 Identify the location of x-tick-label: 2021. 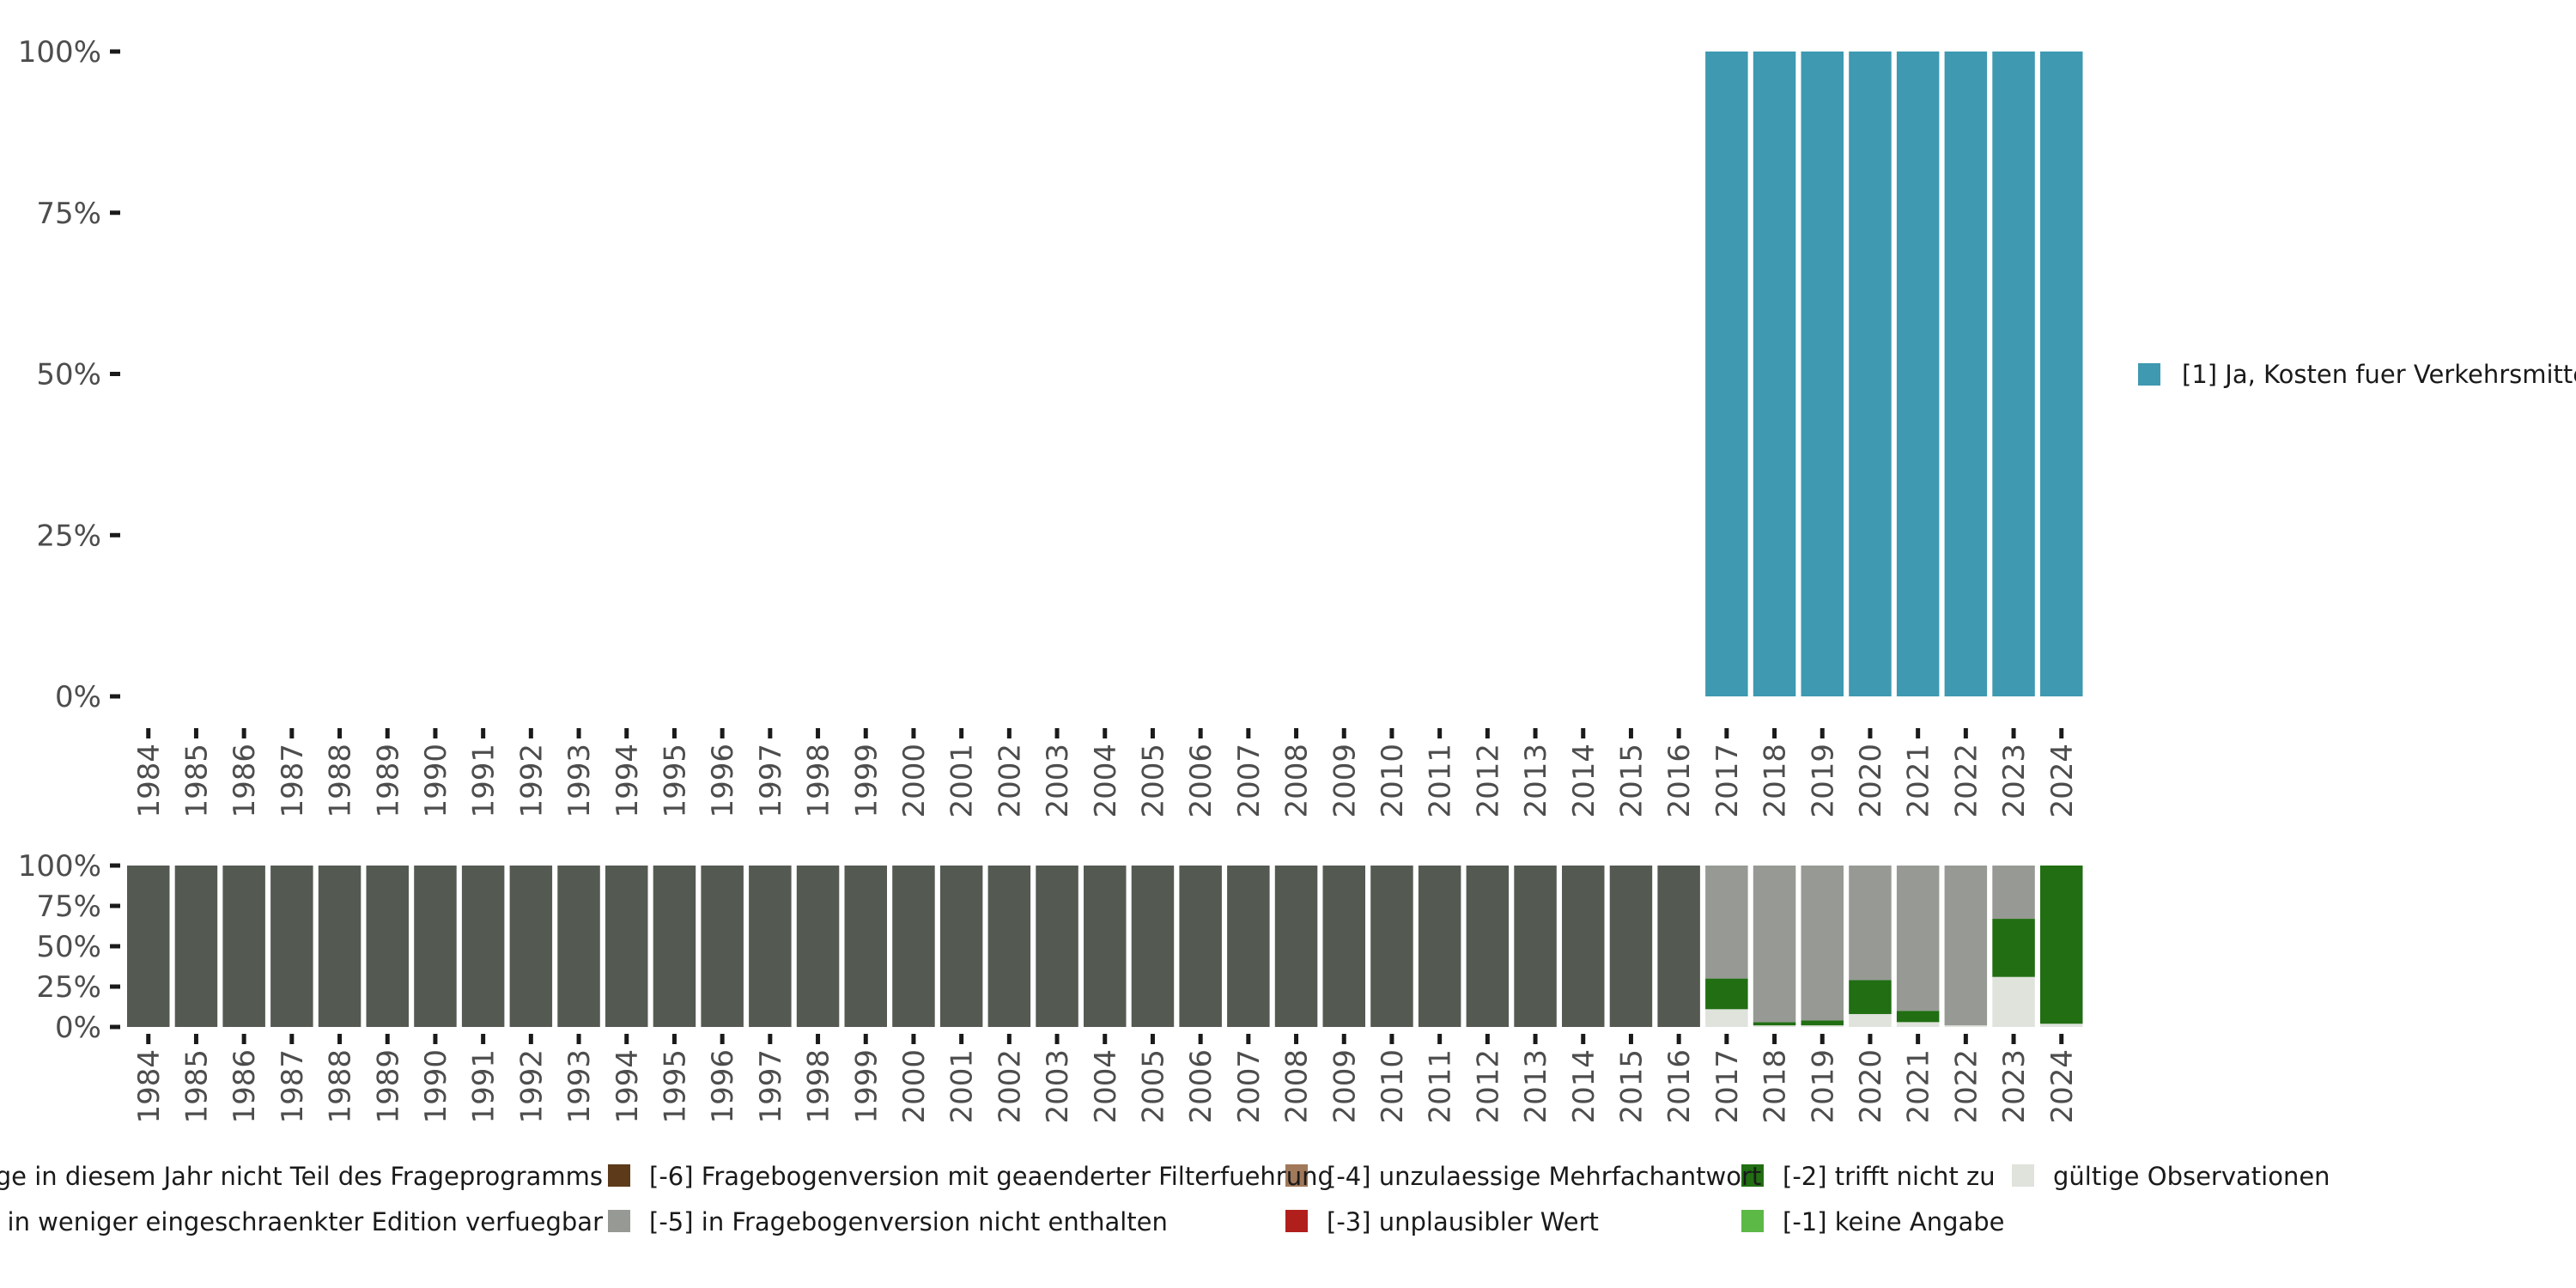
(1919, 1086).